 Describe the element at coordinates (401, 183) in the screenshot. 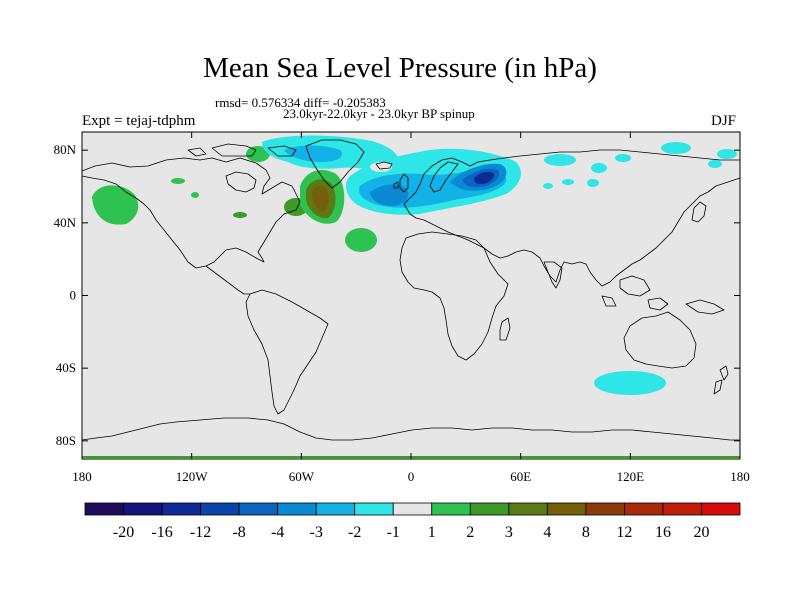

I see `coast-uk` at that location.